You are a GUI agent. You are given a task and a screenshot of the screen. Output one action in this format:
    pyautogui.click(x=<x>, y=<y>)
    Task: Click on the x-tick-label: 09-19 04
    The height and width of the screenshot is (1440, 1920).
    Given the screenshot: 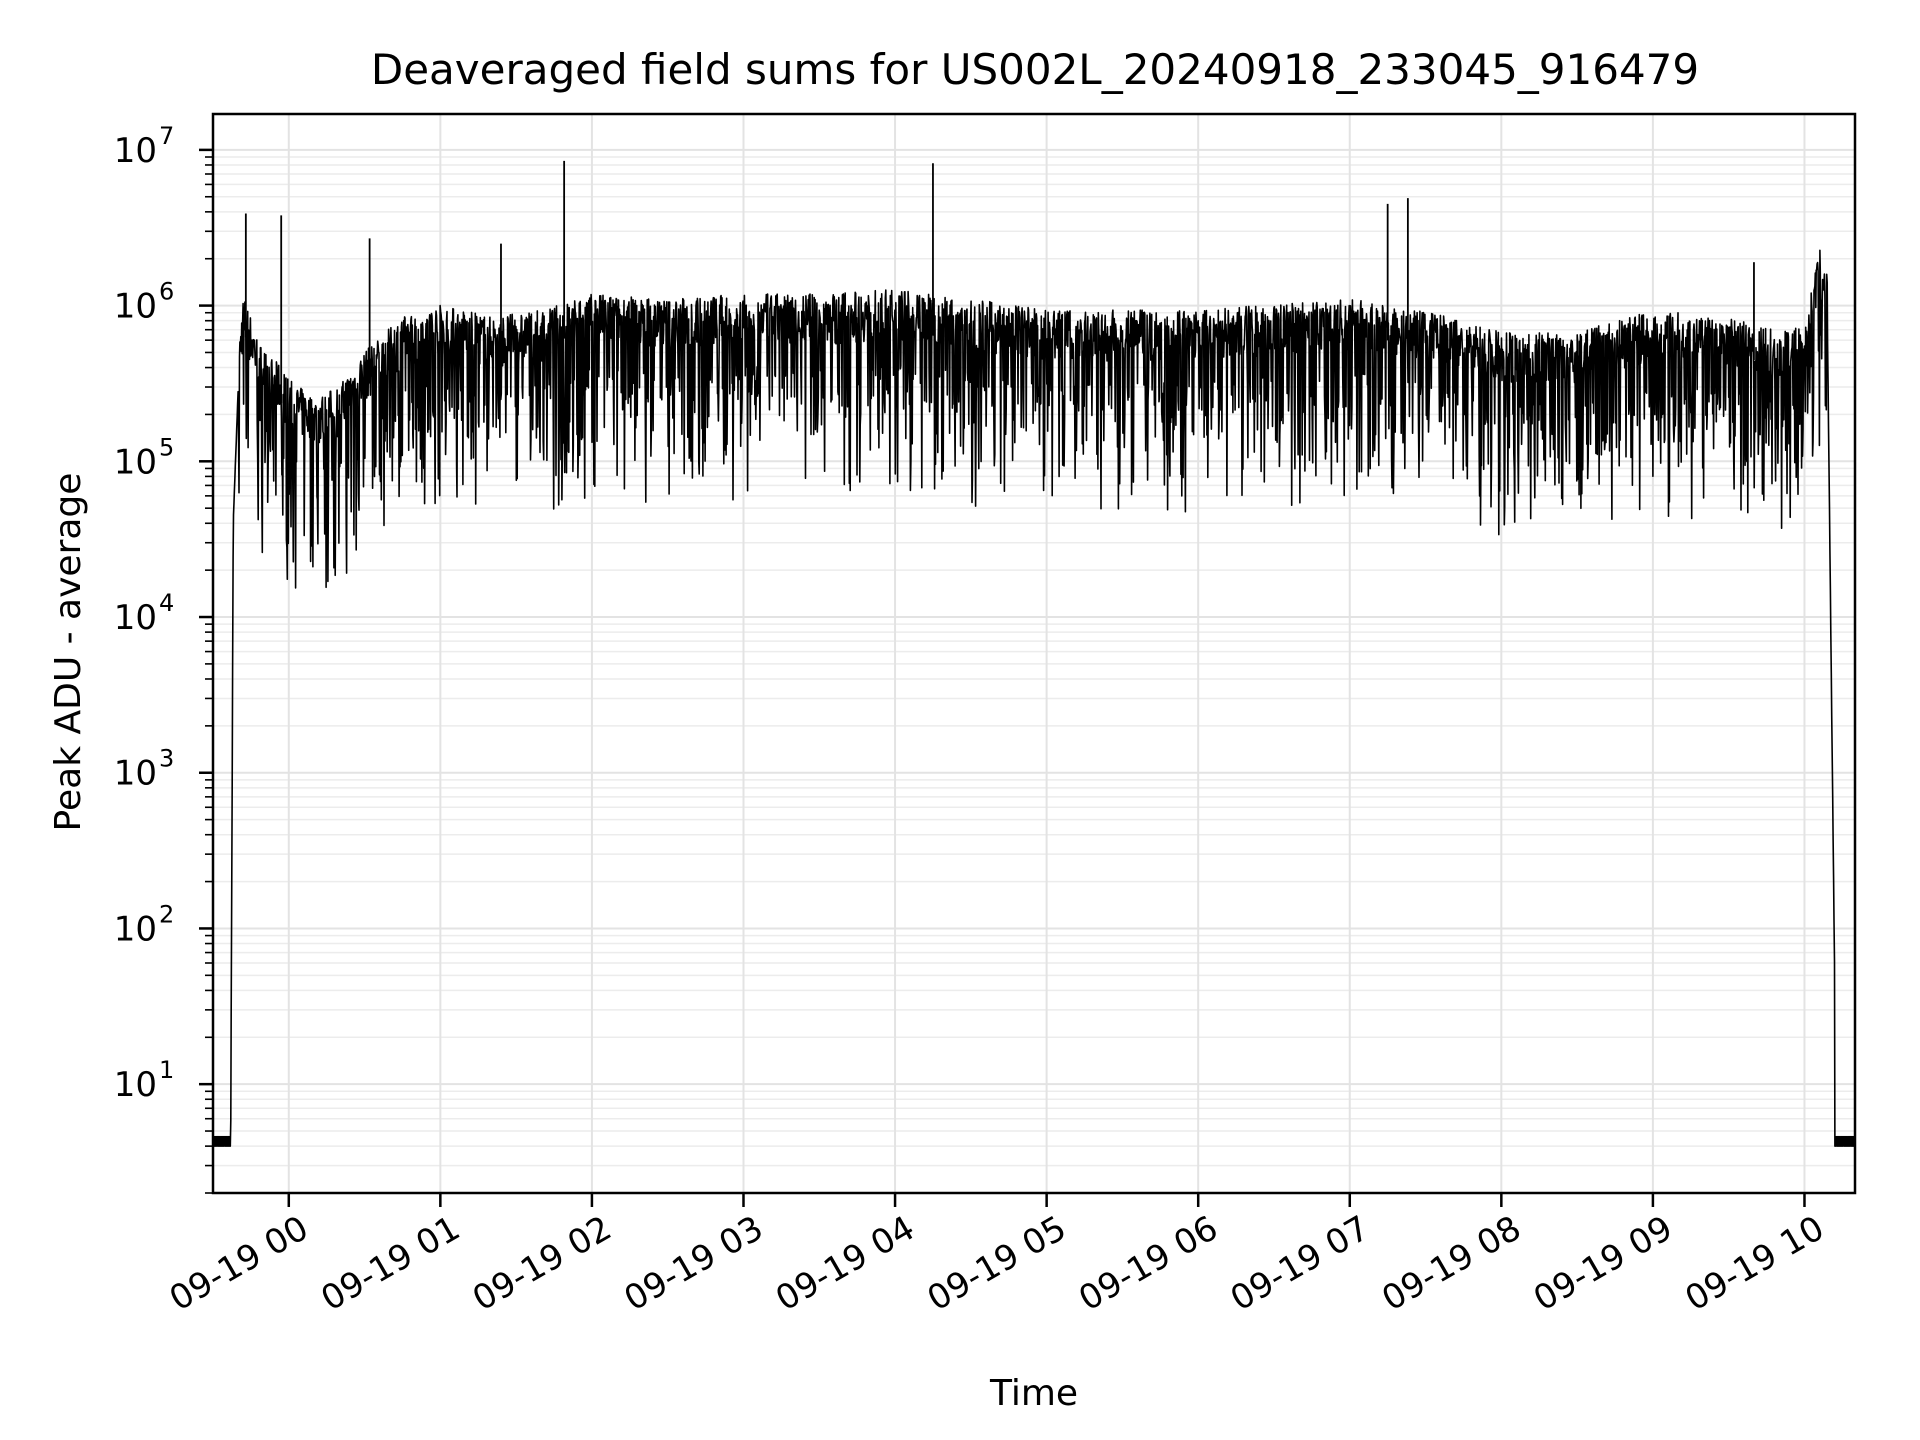 What is the action you would take?
    pyautogui.click(x=845, y=1263)
    